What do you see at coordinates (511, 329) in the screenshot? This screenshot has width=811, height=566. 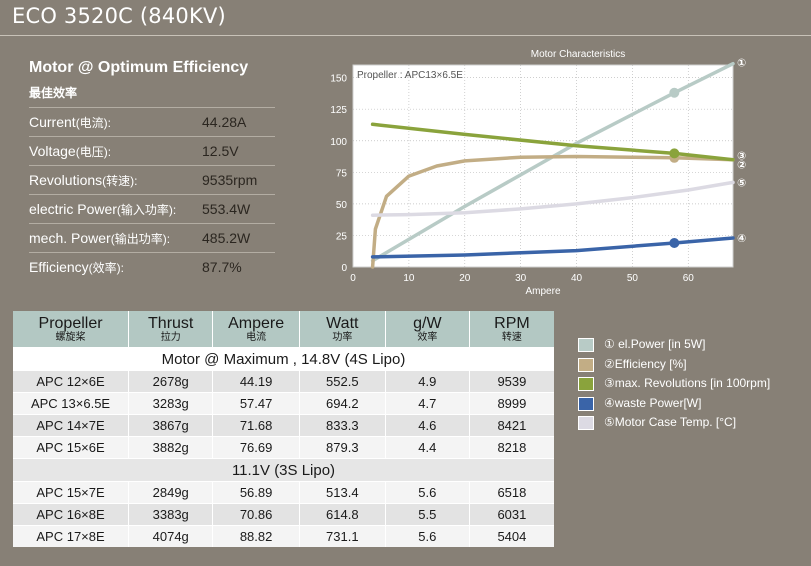 I see `header-rpm: RPM 转速` at bounding box center [511, 329].